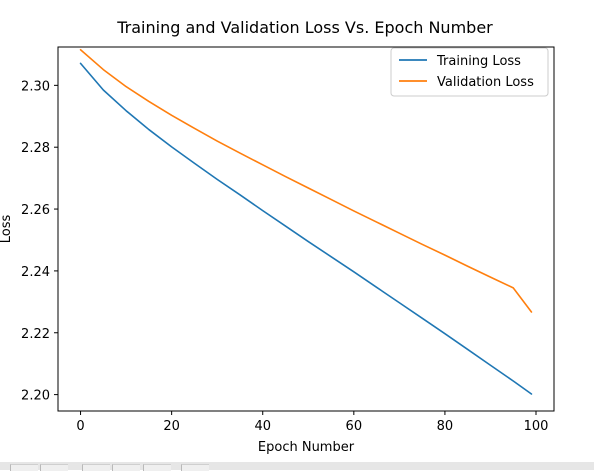 This screenshot has height=471, width=594. I want to click on x-tick-label: 40, so click(262, 426).